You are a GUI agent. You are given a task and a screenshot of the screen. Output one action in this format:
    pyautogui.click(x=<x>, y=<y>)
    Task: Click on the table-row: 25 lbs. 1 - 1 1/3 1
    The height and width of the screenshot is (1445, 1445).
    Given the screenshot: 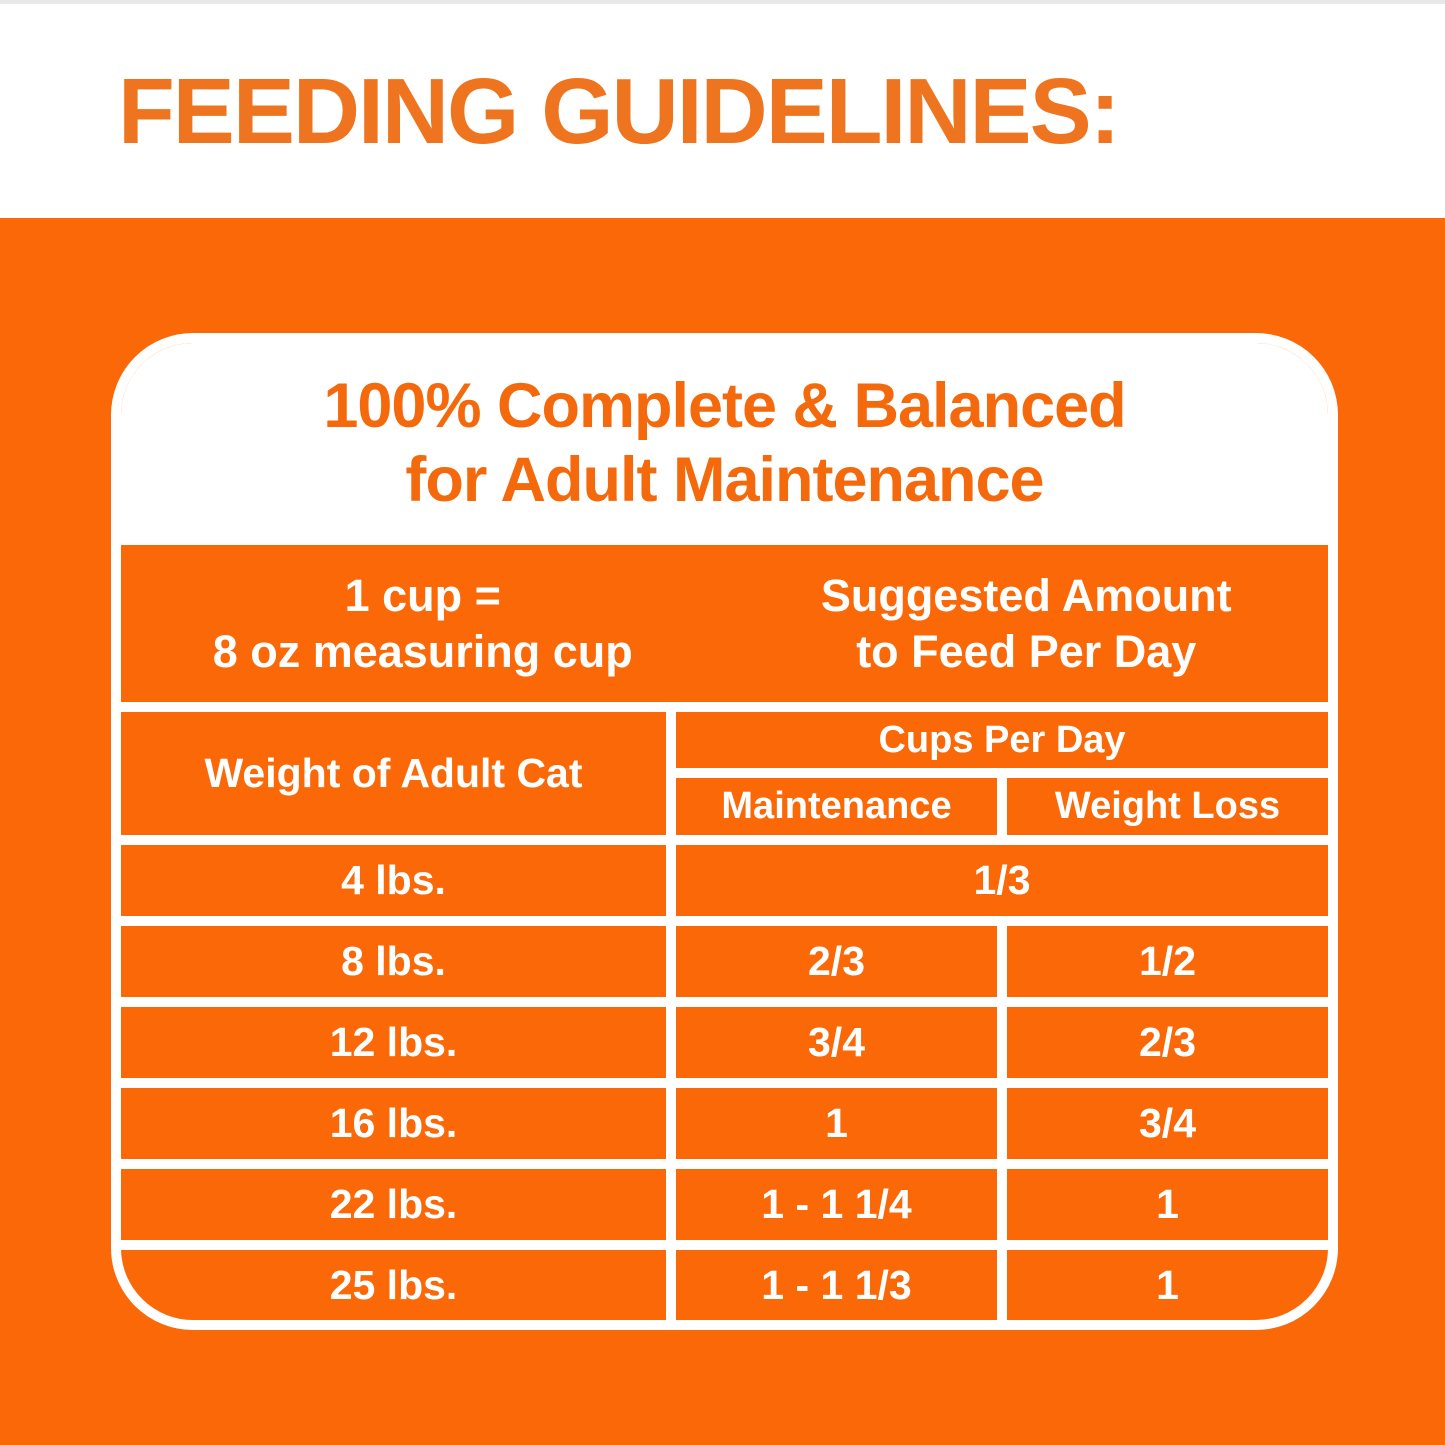 What is the action you would take?
    pyautogui.click(x=724, y=1285)
    